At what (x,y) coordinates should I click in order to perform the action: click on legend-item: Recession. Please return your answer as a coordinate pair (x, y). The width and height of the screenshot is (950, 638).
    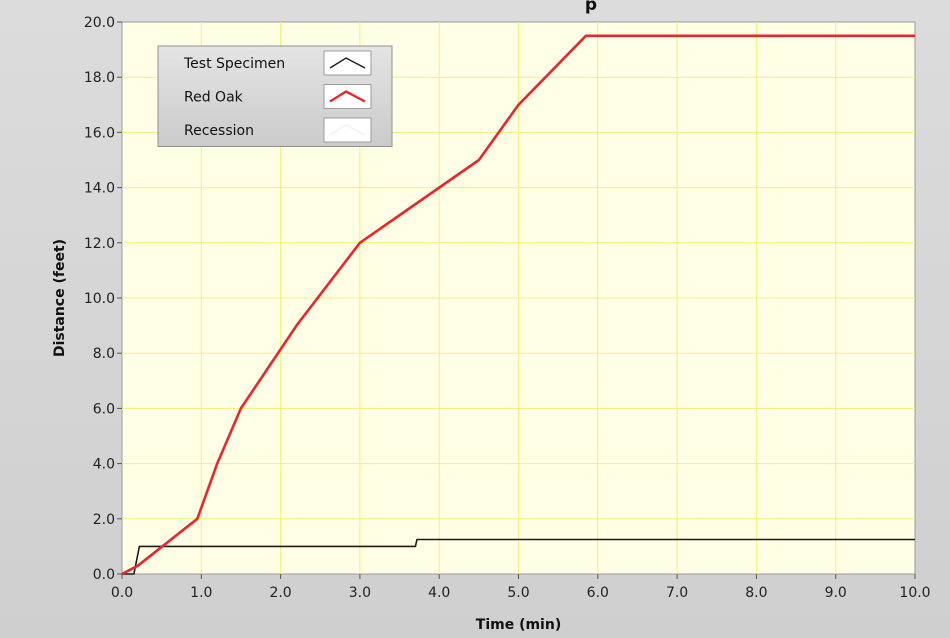
    Looking at the image, I should click on (278, 130).